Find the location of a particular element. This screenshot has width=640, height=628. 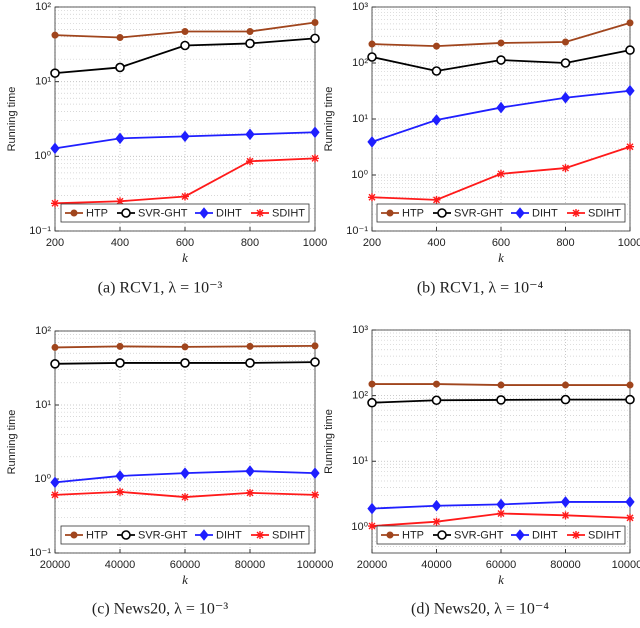

caption: (d) News20, λ = 10⁻⁴ is located at coordinates (480, 609).